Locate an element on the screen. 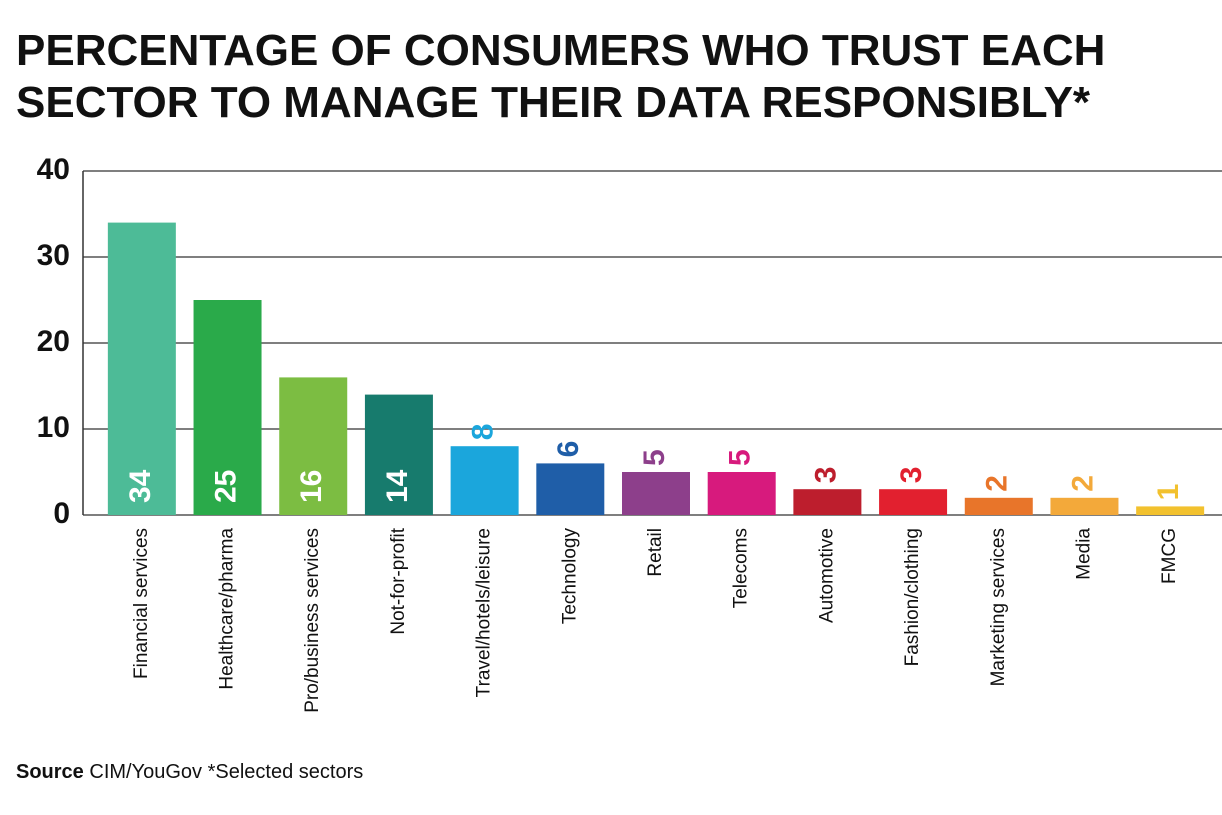 The height and width of the screenshot is (815, 1222). value-label: 34 is located at coordinates (140, 486).